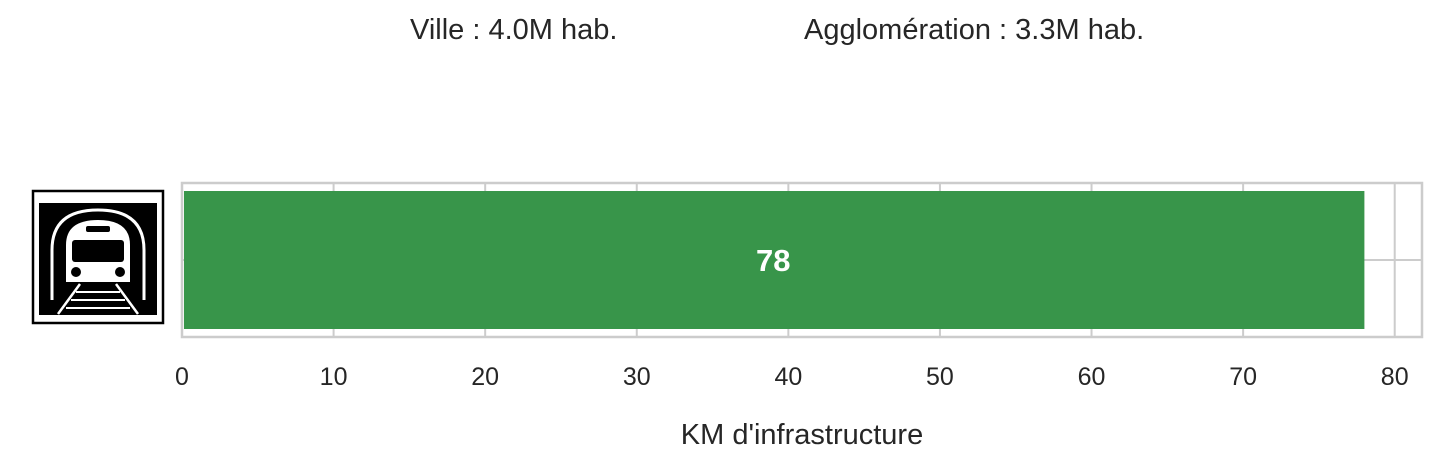  What do you see at coordinates (940, 377) in the screenshot?
I see `x-tick-label: 50` at bounding box center [940, 377].